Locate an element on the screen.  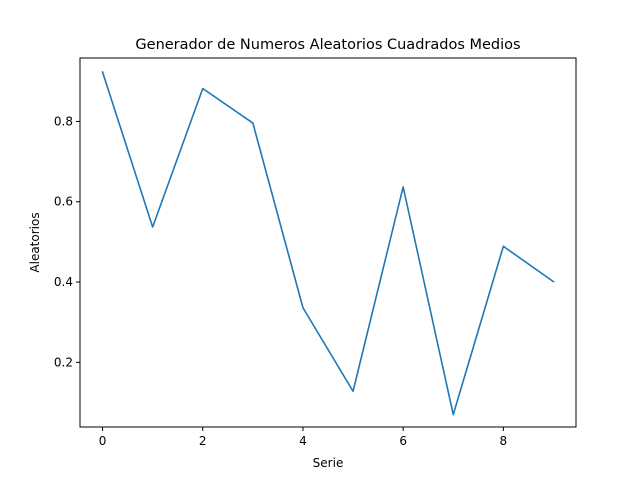
y-tick-label: 0.8 is located at coordinates (63, 121).